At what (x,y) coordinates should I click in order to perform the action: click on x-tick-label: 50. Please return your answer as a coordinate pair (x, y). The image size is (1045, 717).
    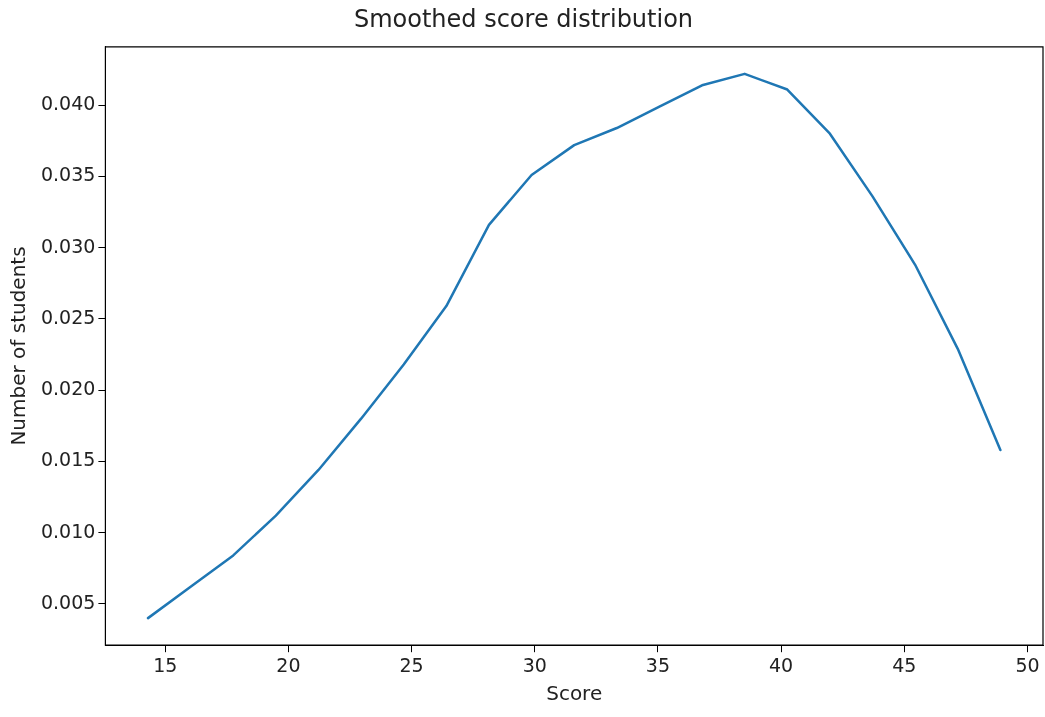
    Looking at the image, I should click on (1027, 664).